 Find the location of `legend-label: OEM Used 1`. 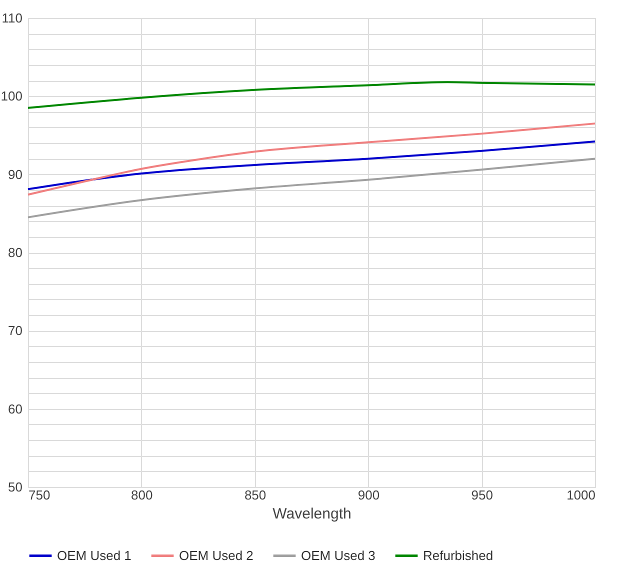

legend-label: OEM Used 1 is located at coordinates (94, 555).